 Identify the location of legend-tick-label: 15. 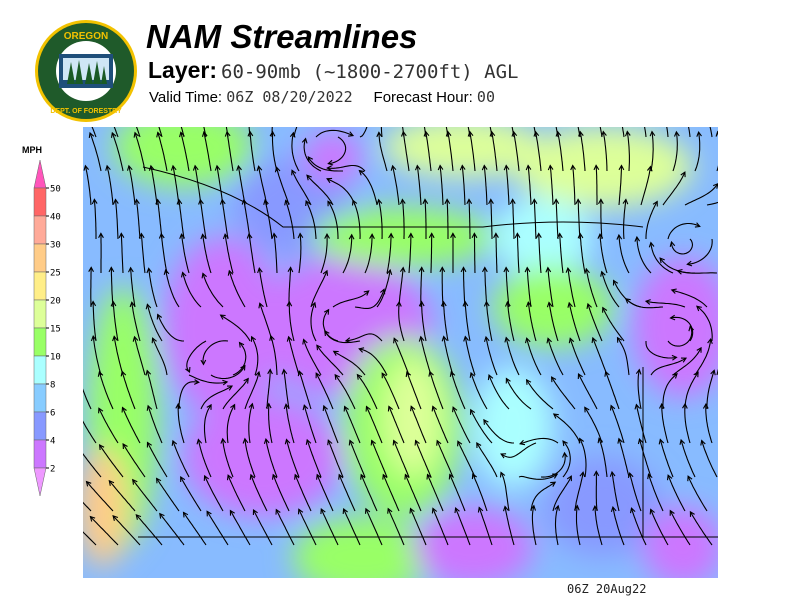
(55, 330).